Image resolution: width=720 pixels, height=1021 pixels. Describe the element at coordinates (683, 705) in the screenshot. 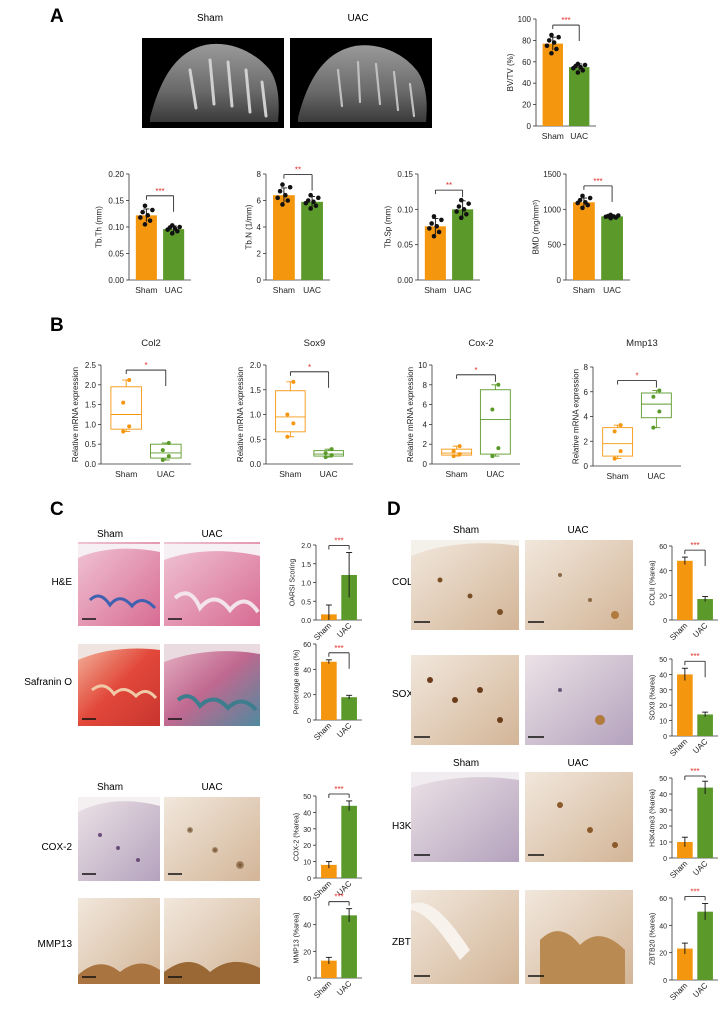

I see `chart-sox9ihc: 0 10 20 30 40 50 SOX9 (%area) Sham UAC ***` at that location.